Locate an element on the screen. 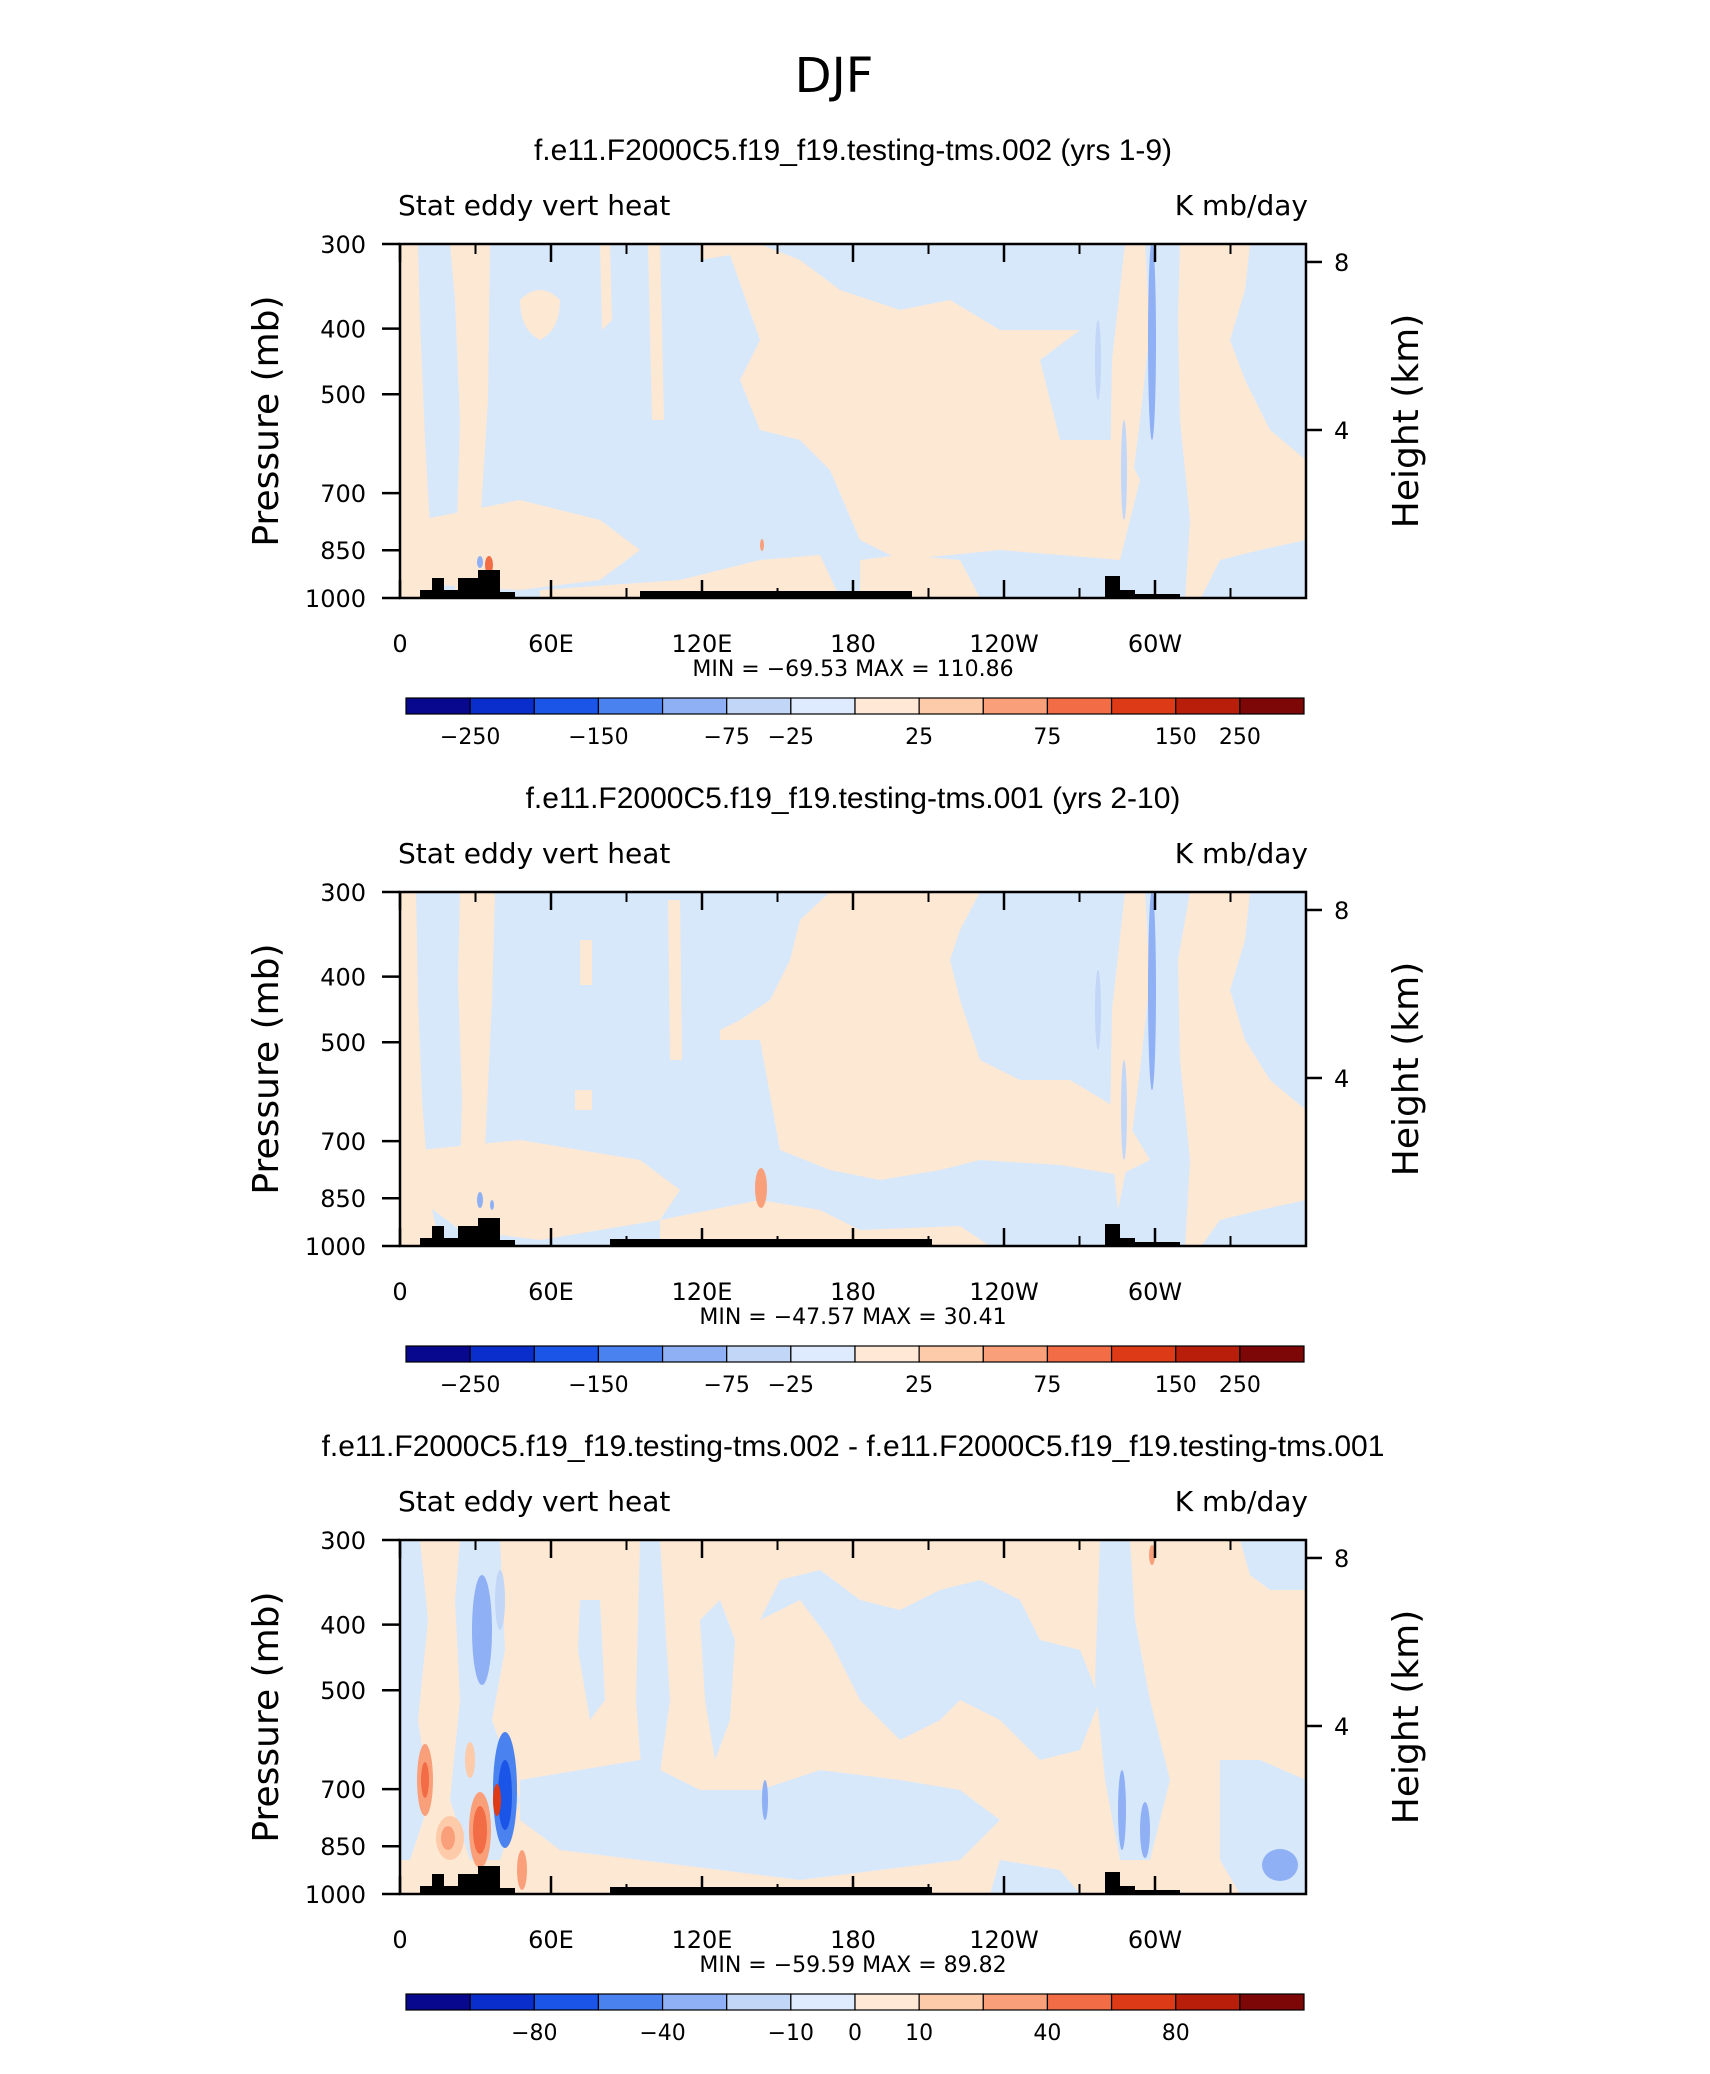  panel-1-colorbar-label: −75 is located at coordinates (726, 737).